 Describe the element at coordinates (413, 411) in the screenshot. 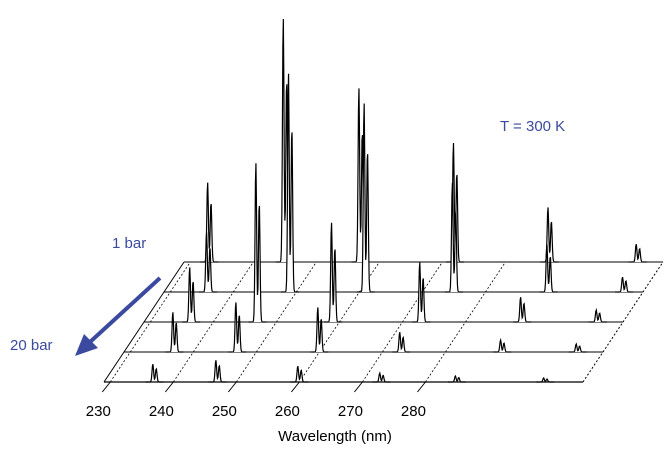

I see `x-tick-label: 280` at that location.